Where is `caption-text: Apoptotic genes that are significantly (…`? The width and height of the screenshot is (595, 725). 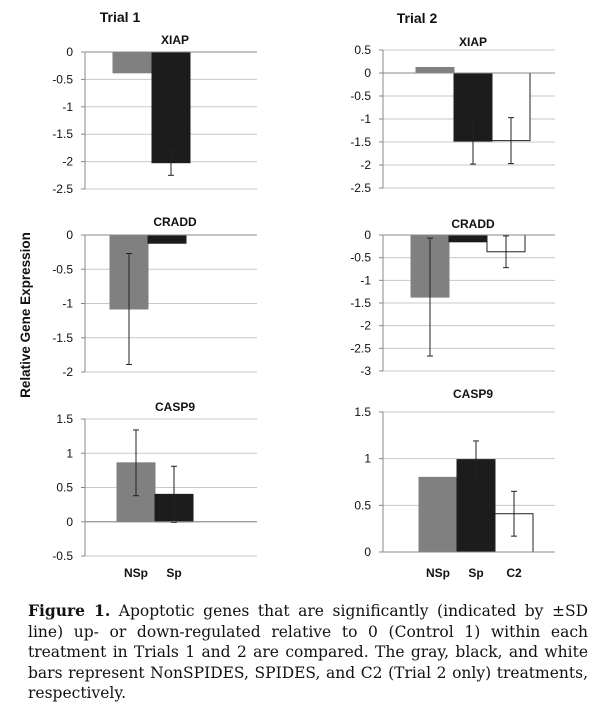
caption-text: Apoptotic genes that are significantly (… is located at coordinates (308, 652).